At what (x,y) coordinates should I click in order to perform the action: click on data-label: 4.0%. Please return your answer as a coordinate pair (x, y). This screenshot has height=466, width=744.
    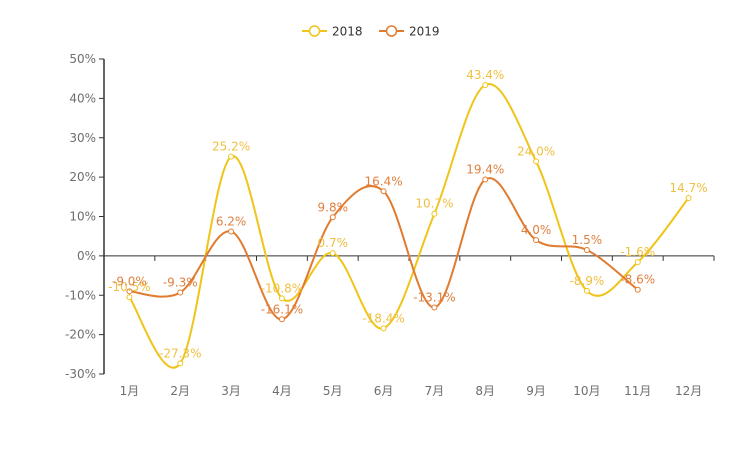
    Looking at the image, I should click on (536, 230).